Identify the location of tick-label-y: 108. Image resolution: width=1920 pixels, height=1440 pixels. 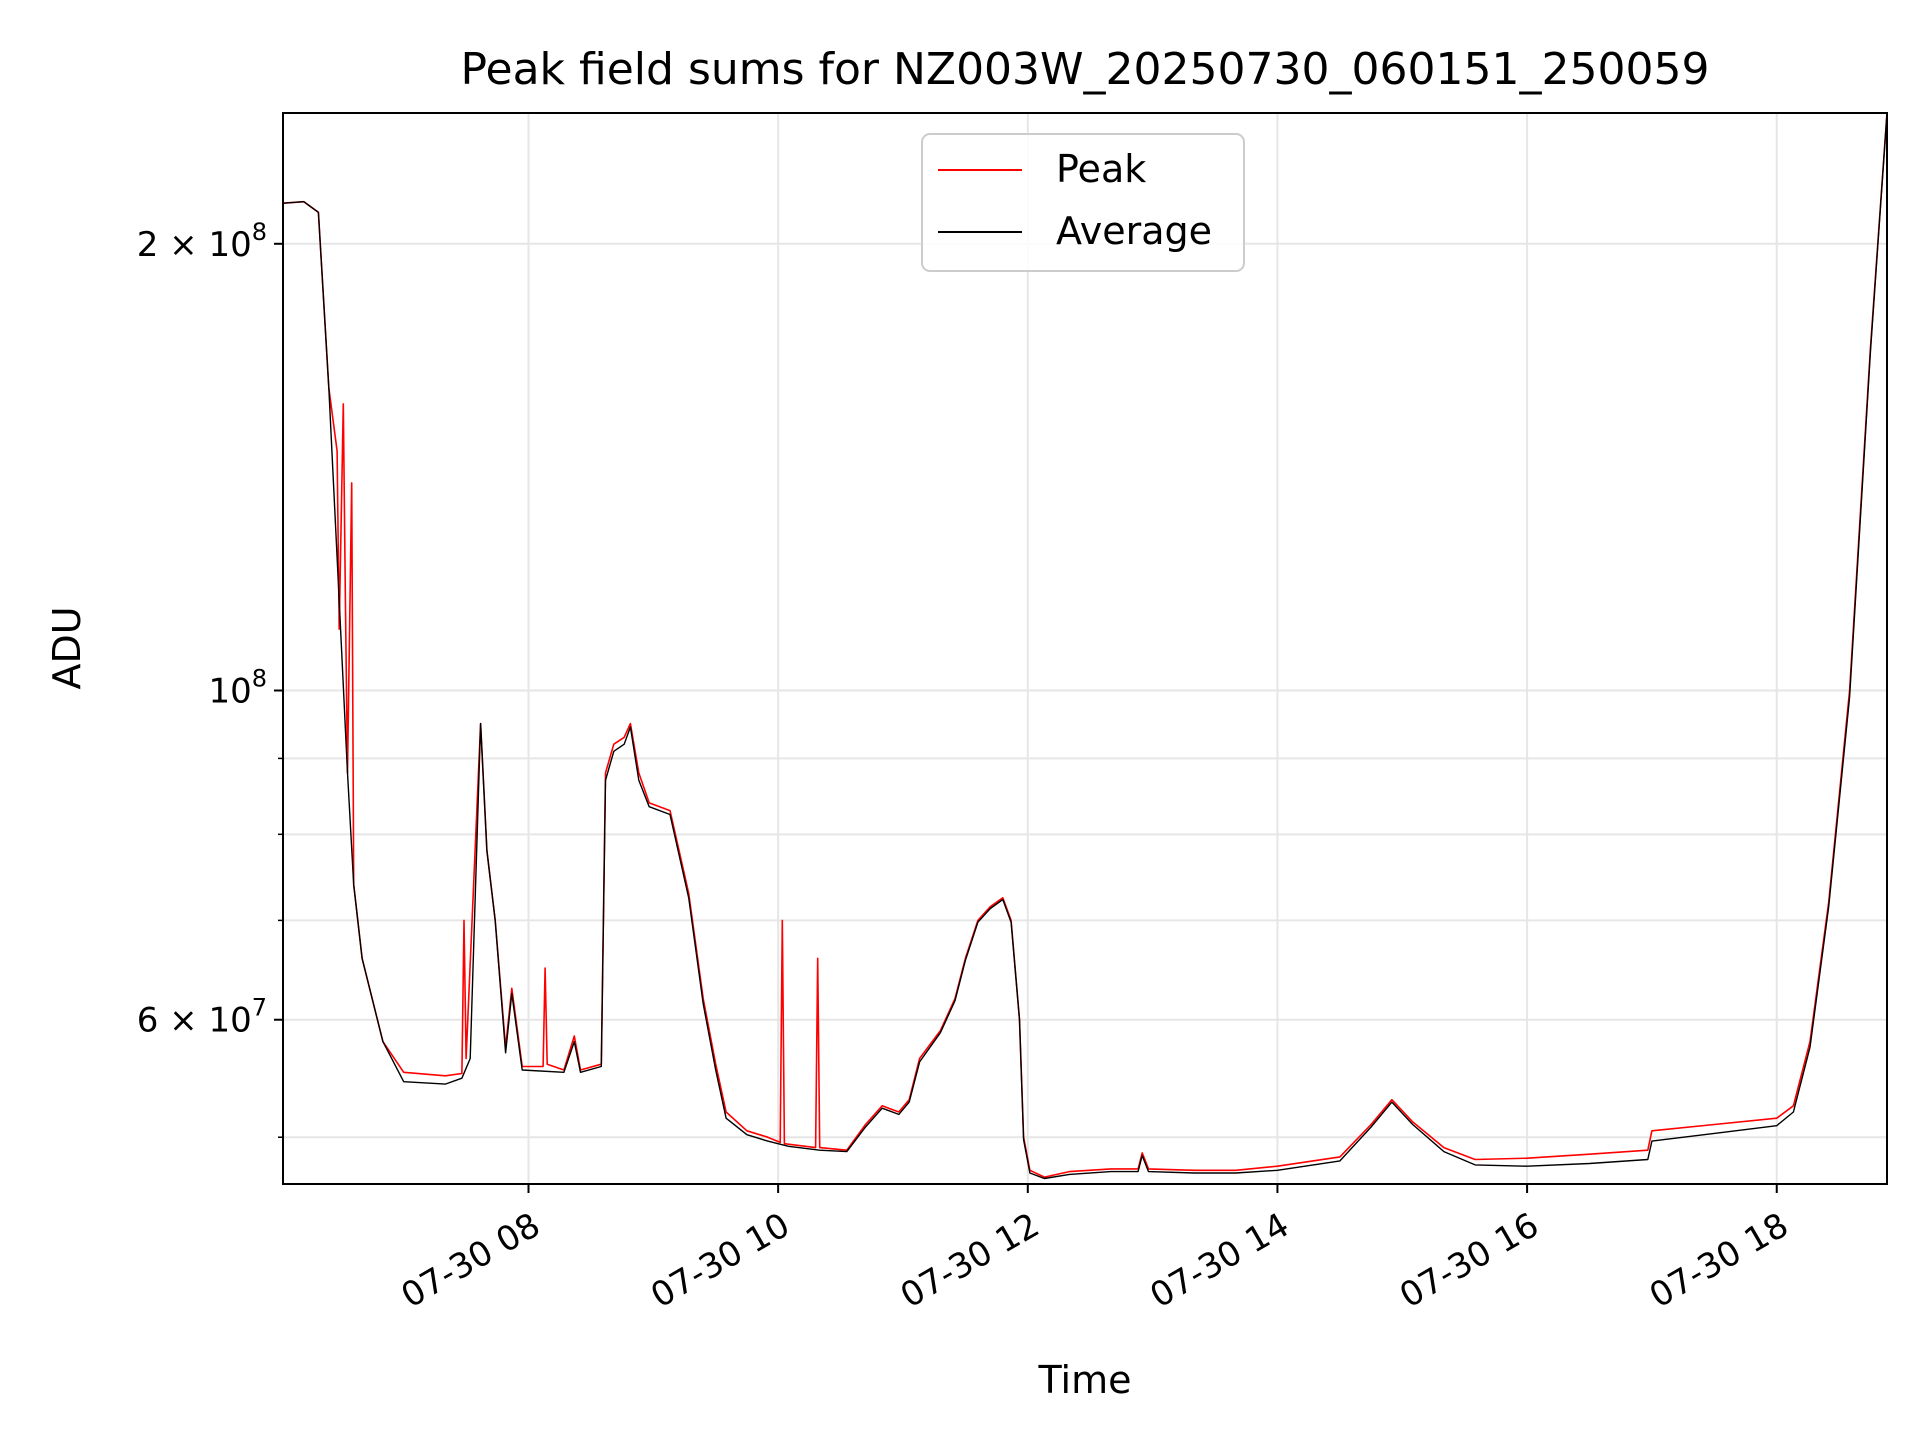
(237, 688).